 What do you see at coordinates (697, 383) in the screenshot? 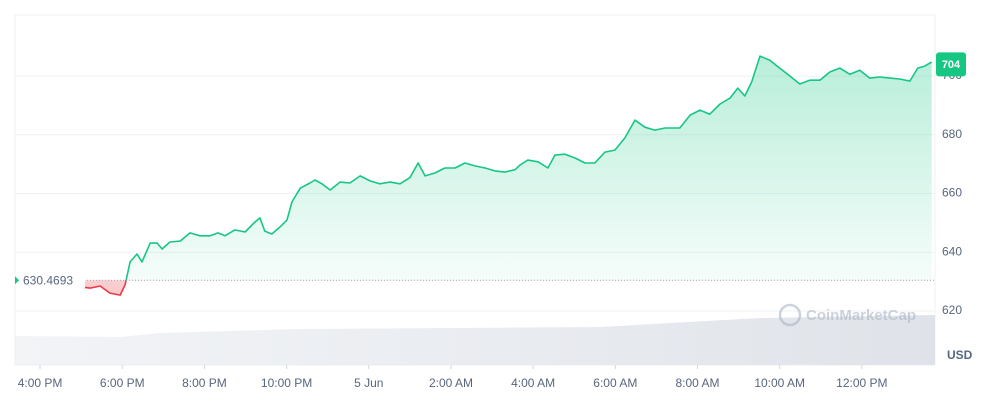
I see `x-tick-label: 8:00 AM` at bounding box center [697, 383].